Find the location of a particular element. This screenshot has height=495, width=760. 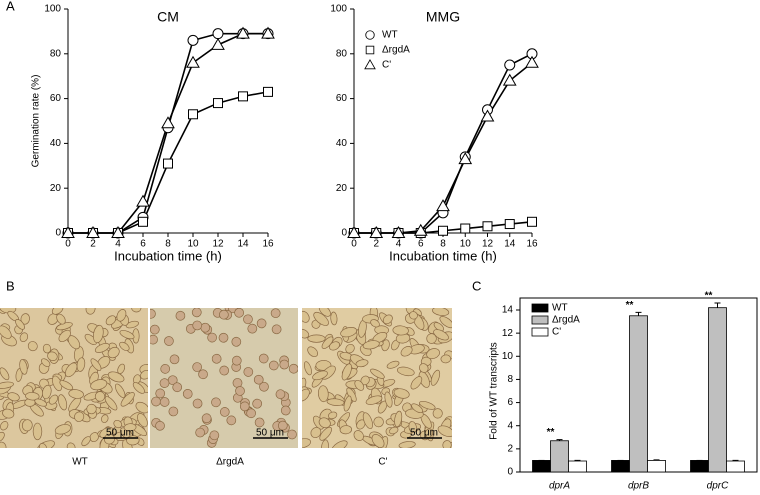

y-axis-label: Germination rate (%) is located at coordinates (36, 121).